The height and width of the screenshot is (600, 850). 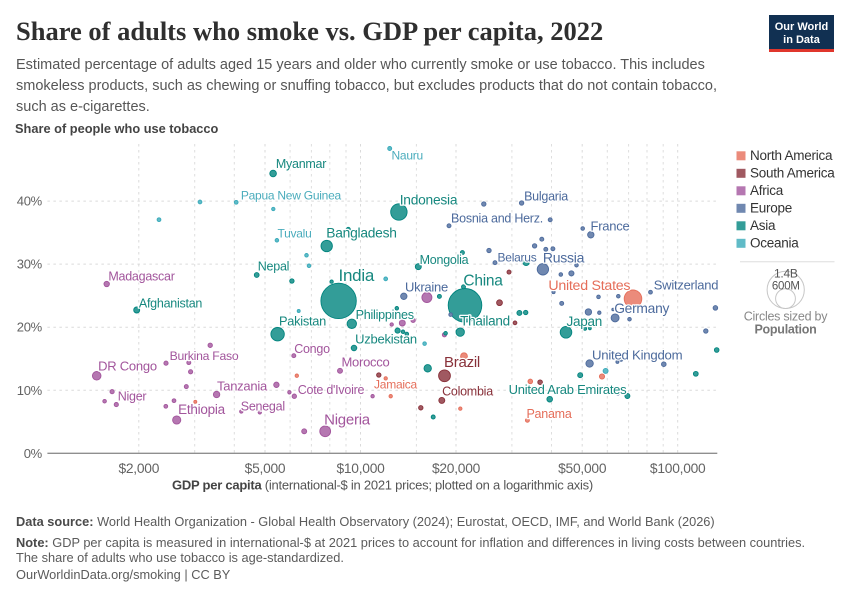 I want to click on svg-text: Philippines, so click(x=385, y=315).